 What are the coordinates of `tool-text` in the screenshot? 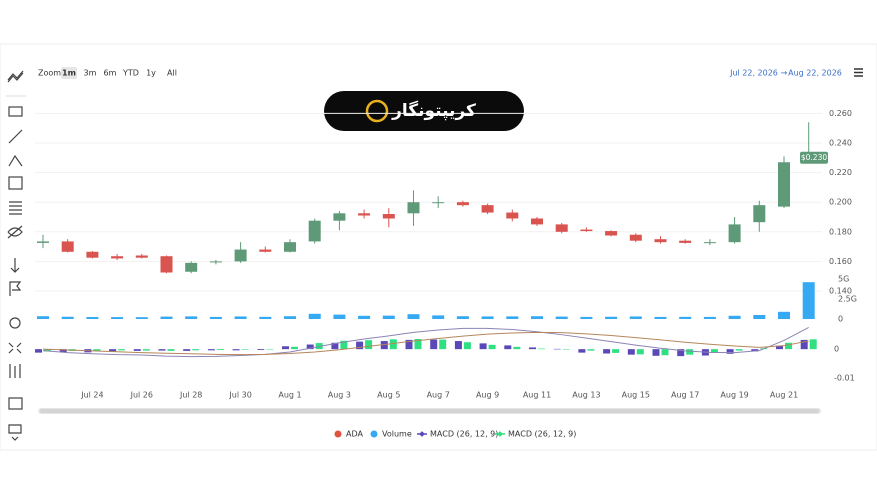 It's located at (15, 111).